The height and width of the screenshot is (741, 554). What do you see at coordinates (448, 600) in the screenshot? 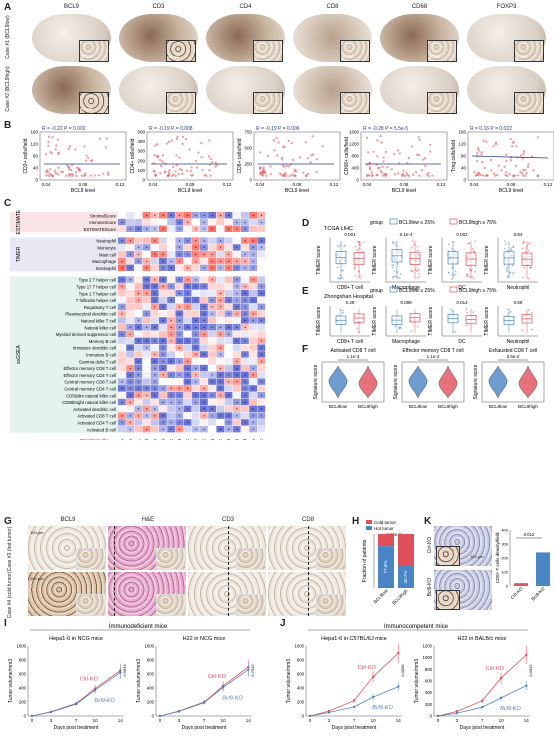
I see `ihc-inset` at bounding box center [448, 600].